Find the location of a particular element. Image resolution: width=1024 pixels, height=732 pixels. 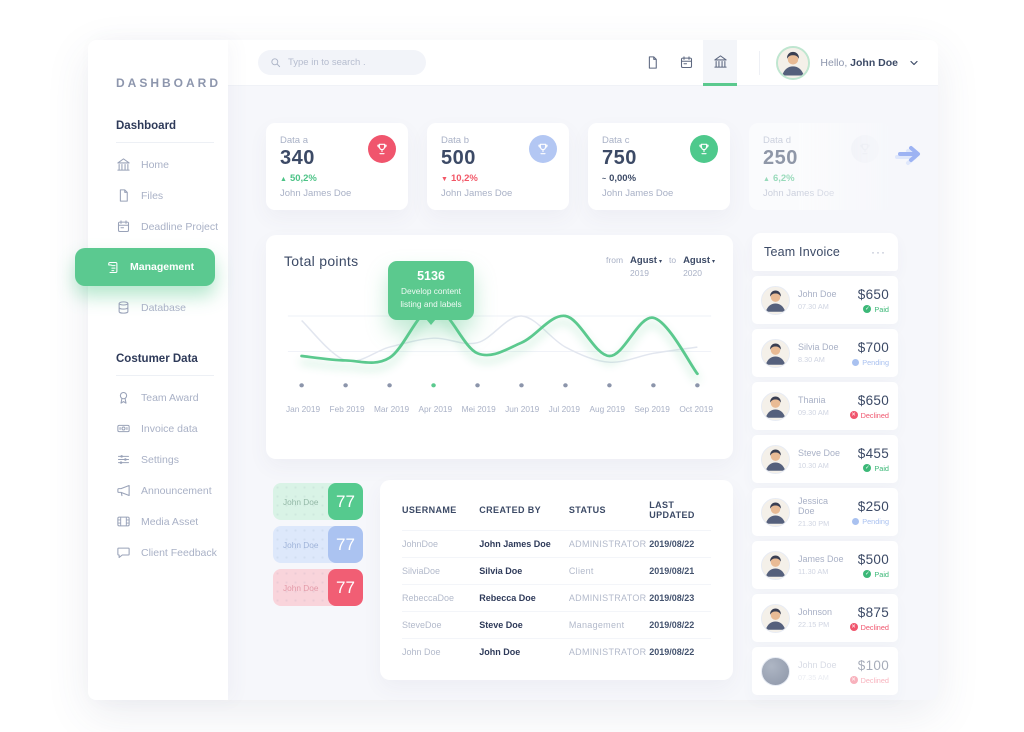

avatar-placeholder is located at coordinates (775, 671).